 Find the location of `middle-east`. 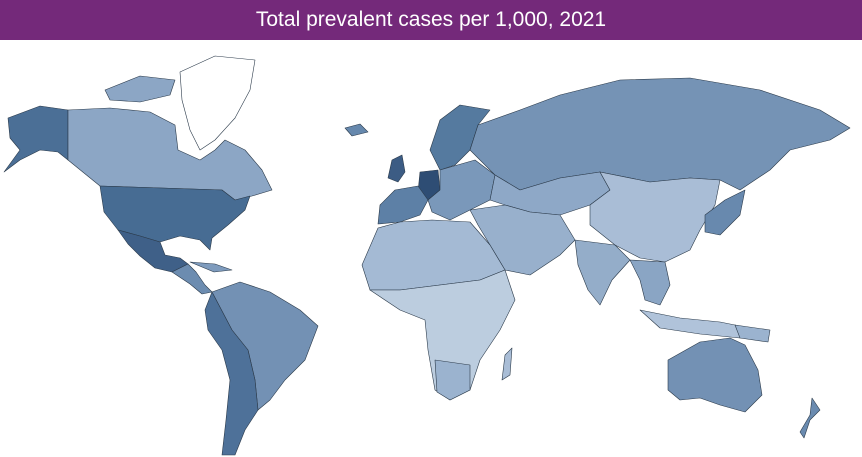

middle-east is located at coordinates (522, 240).